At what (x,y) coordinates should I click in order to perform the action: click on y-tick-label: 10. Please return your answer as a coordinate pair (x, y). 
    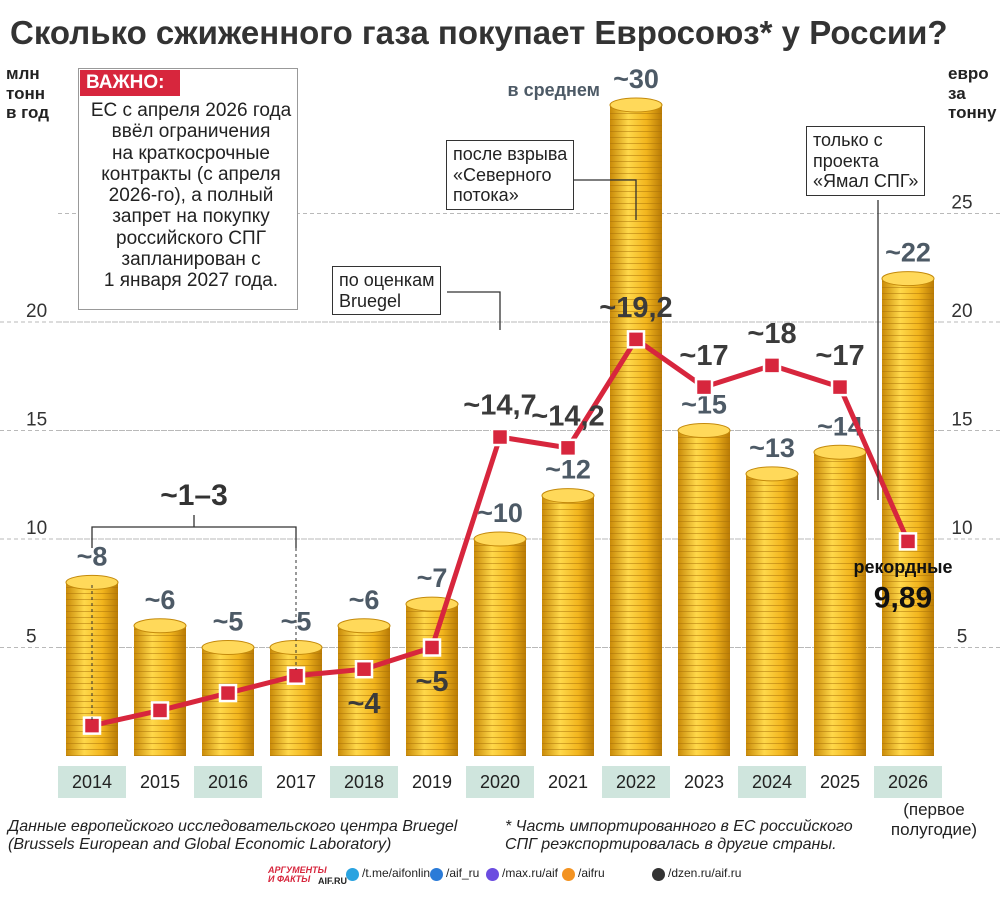
    Looking at the image, I should click on (36, 528).